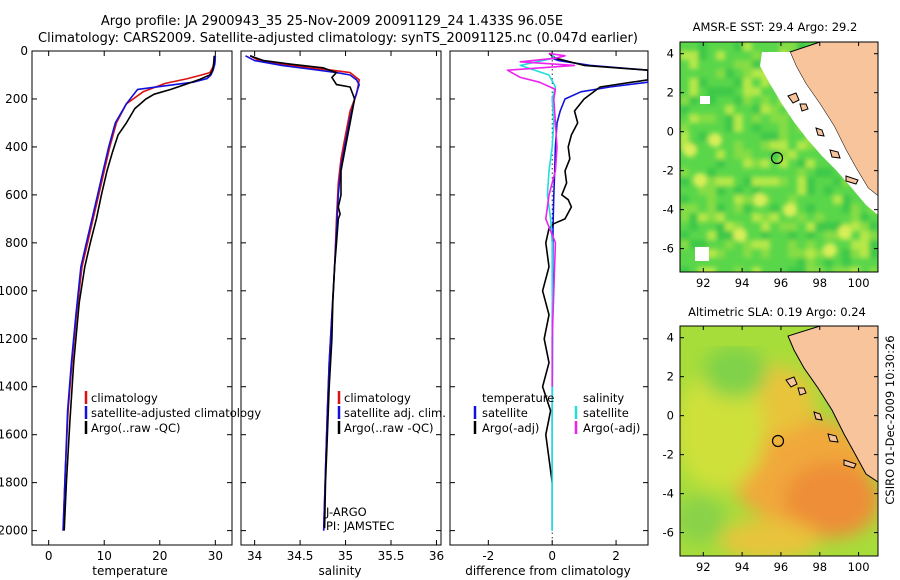 The width and height of the screenshot is (900, 580). What do you see at coordinates (14, 387) in the screenshot?
I see `y-tick-label: 1400` at bounding box center [14, 387].